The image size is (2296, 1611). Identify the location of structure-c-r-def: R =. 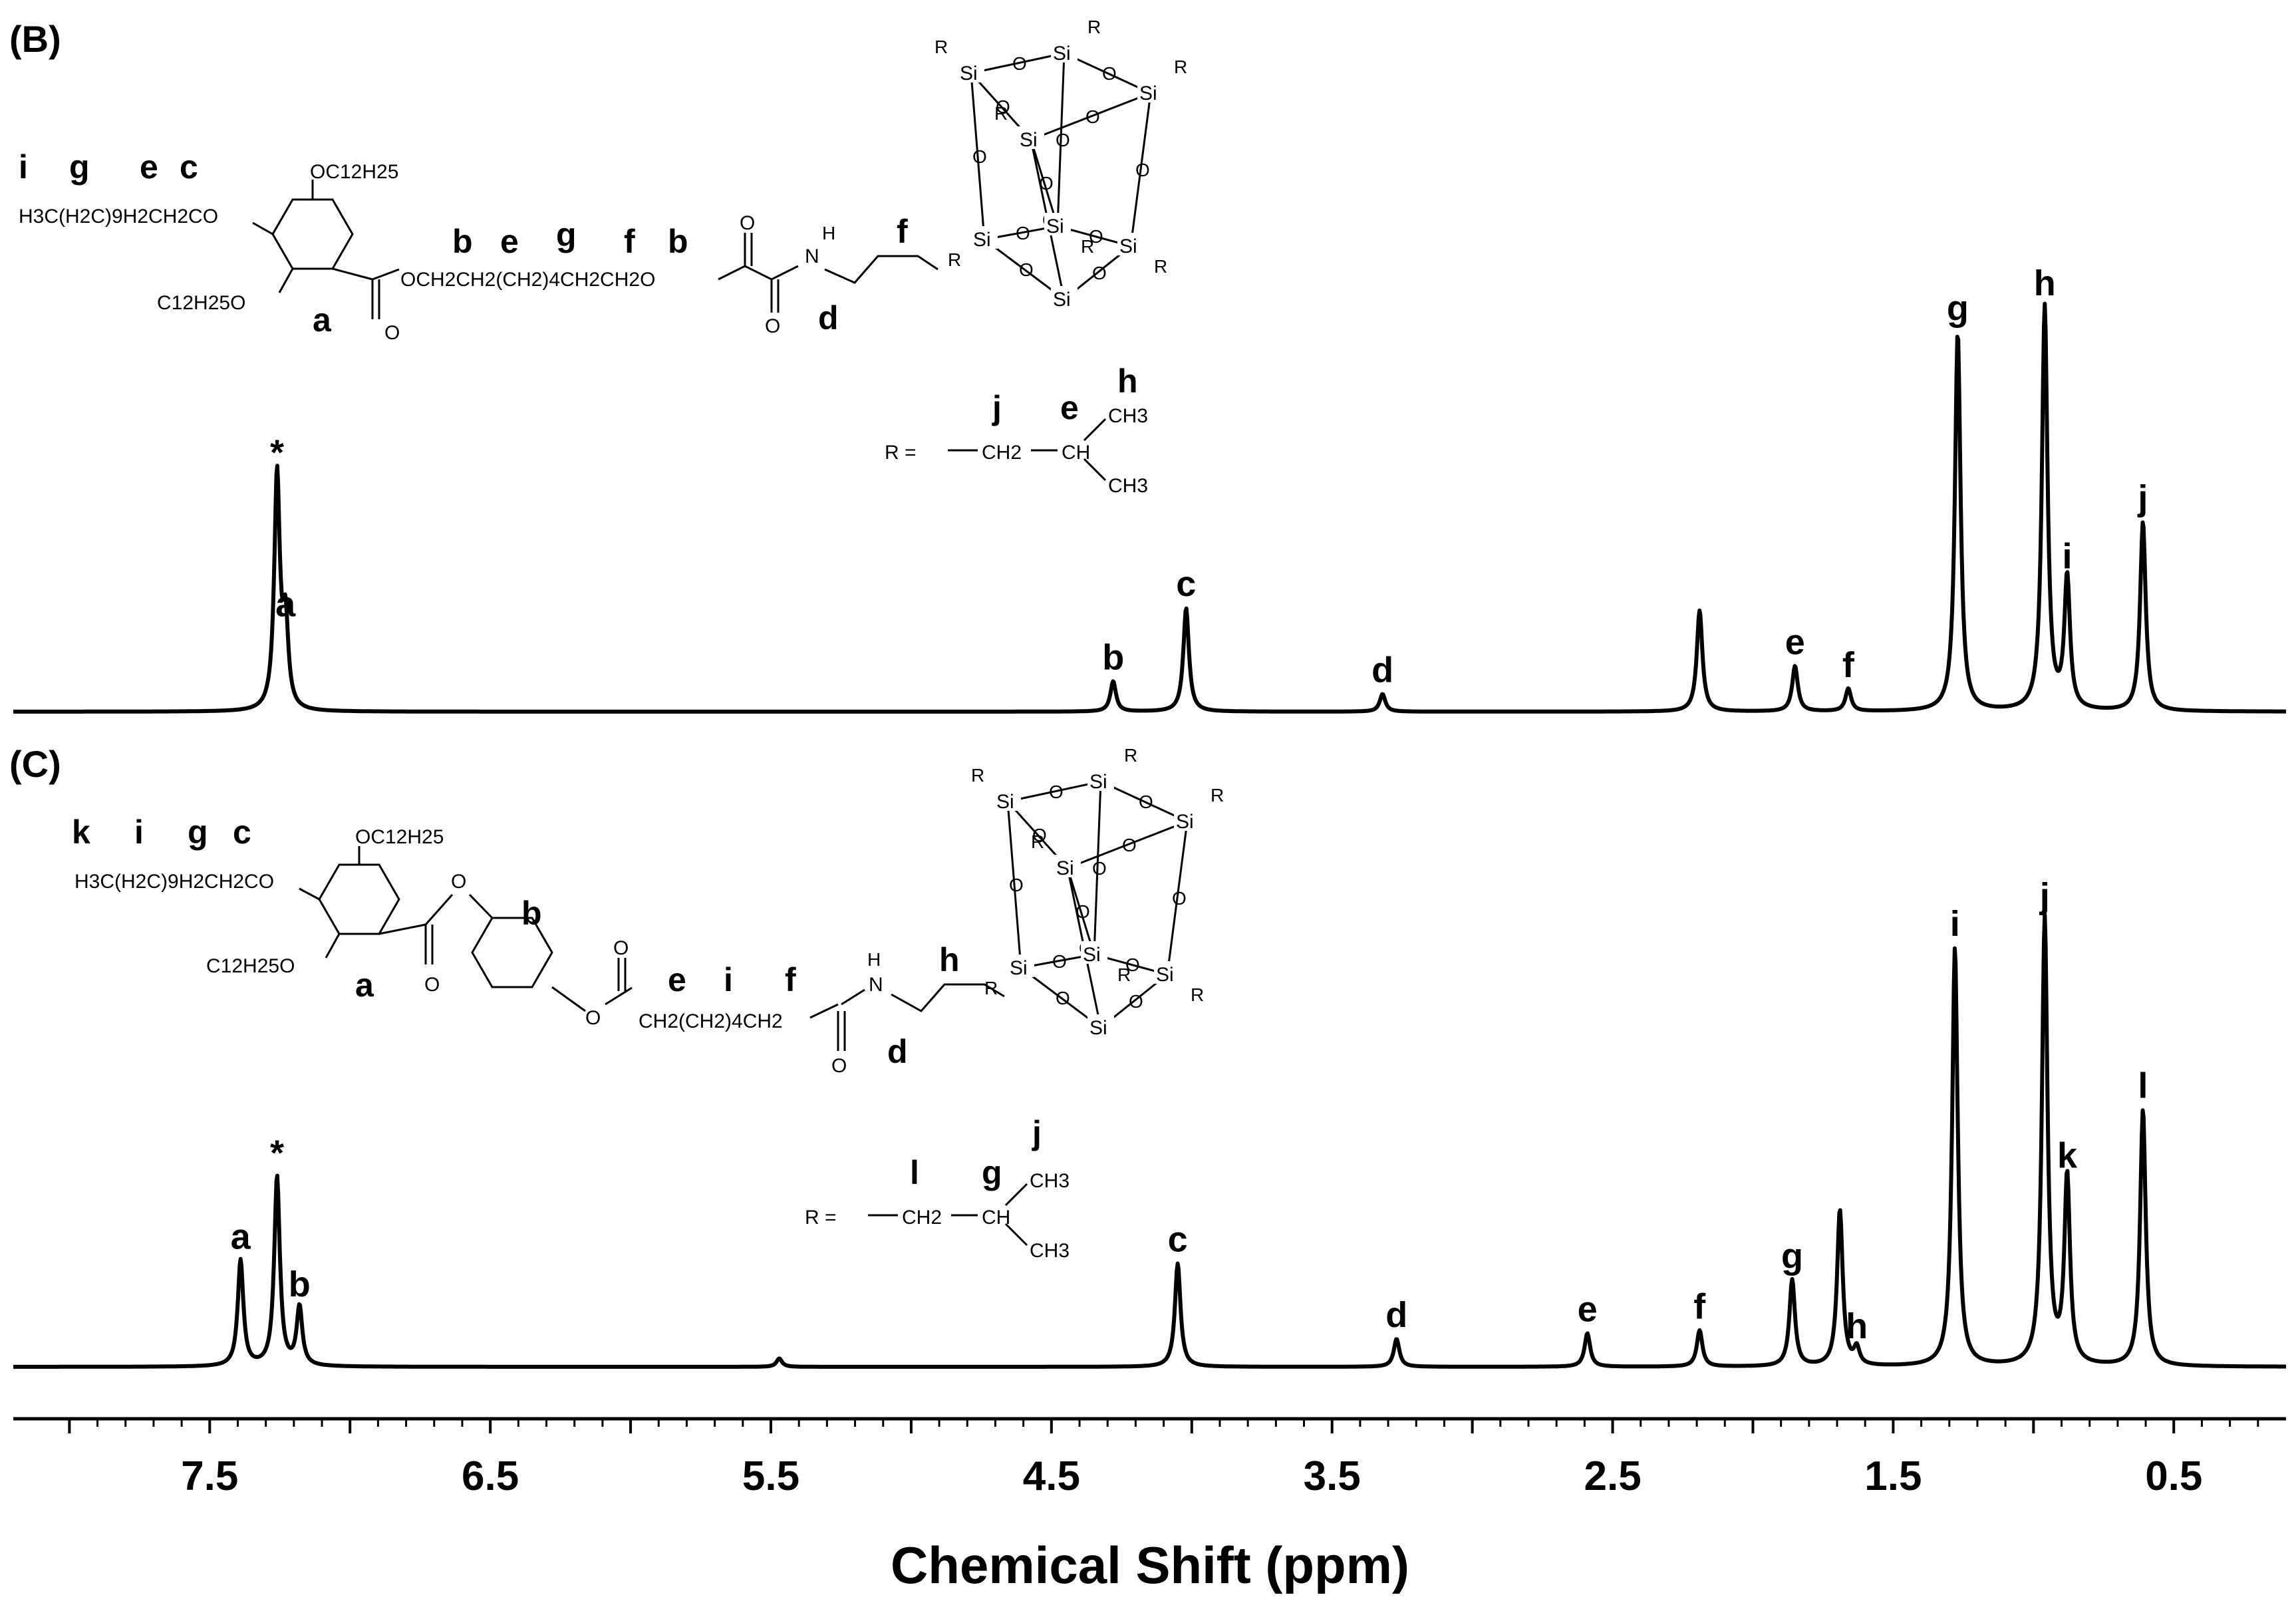
(821, 1218).